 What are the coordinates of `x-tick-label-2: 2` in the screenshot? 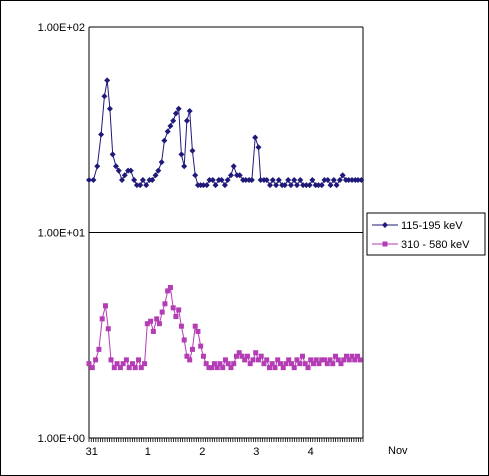 It's located at (202, 452).